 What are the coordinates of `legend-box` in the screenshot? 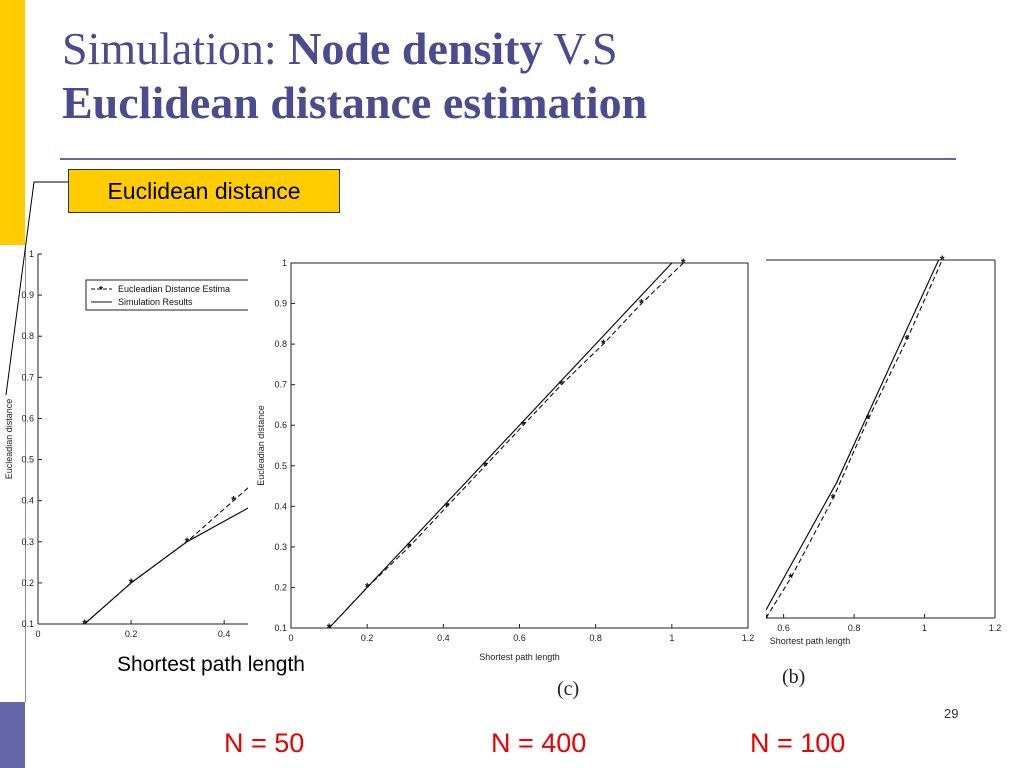 It's located at (166, 295).